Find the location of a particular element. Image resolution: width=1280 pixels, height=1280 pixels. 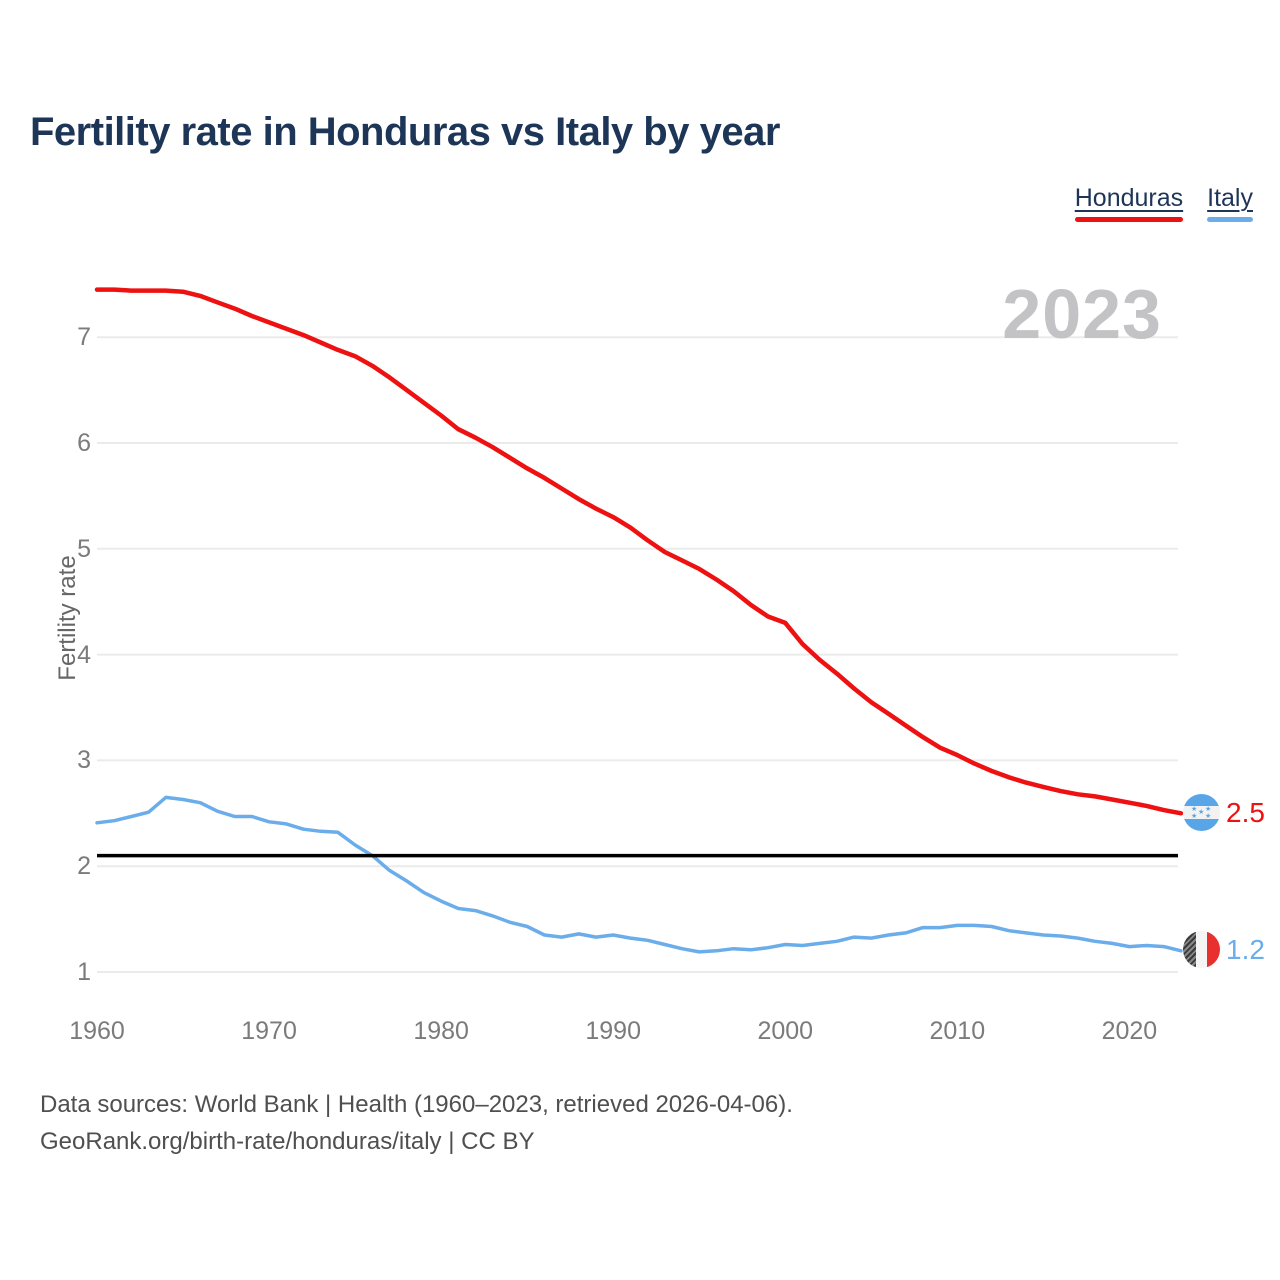

y-tick-label: 5 is located at coordinates (84, 548).